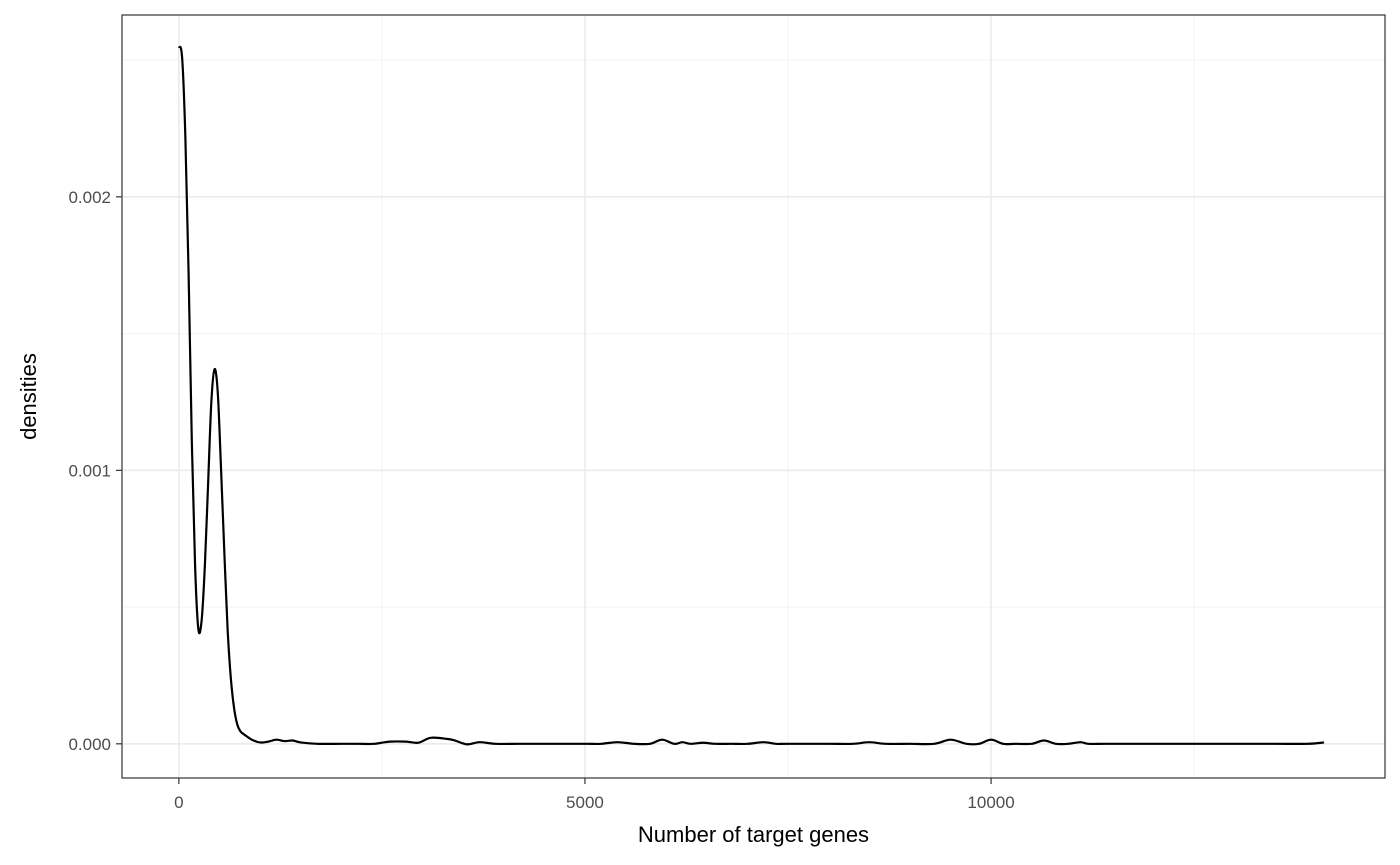 This screenshot has width=1400, height=865. Describe the element at coordinates (89, 744) in the screenshot. I see `y-tick-label: 0.000` at that location.